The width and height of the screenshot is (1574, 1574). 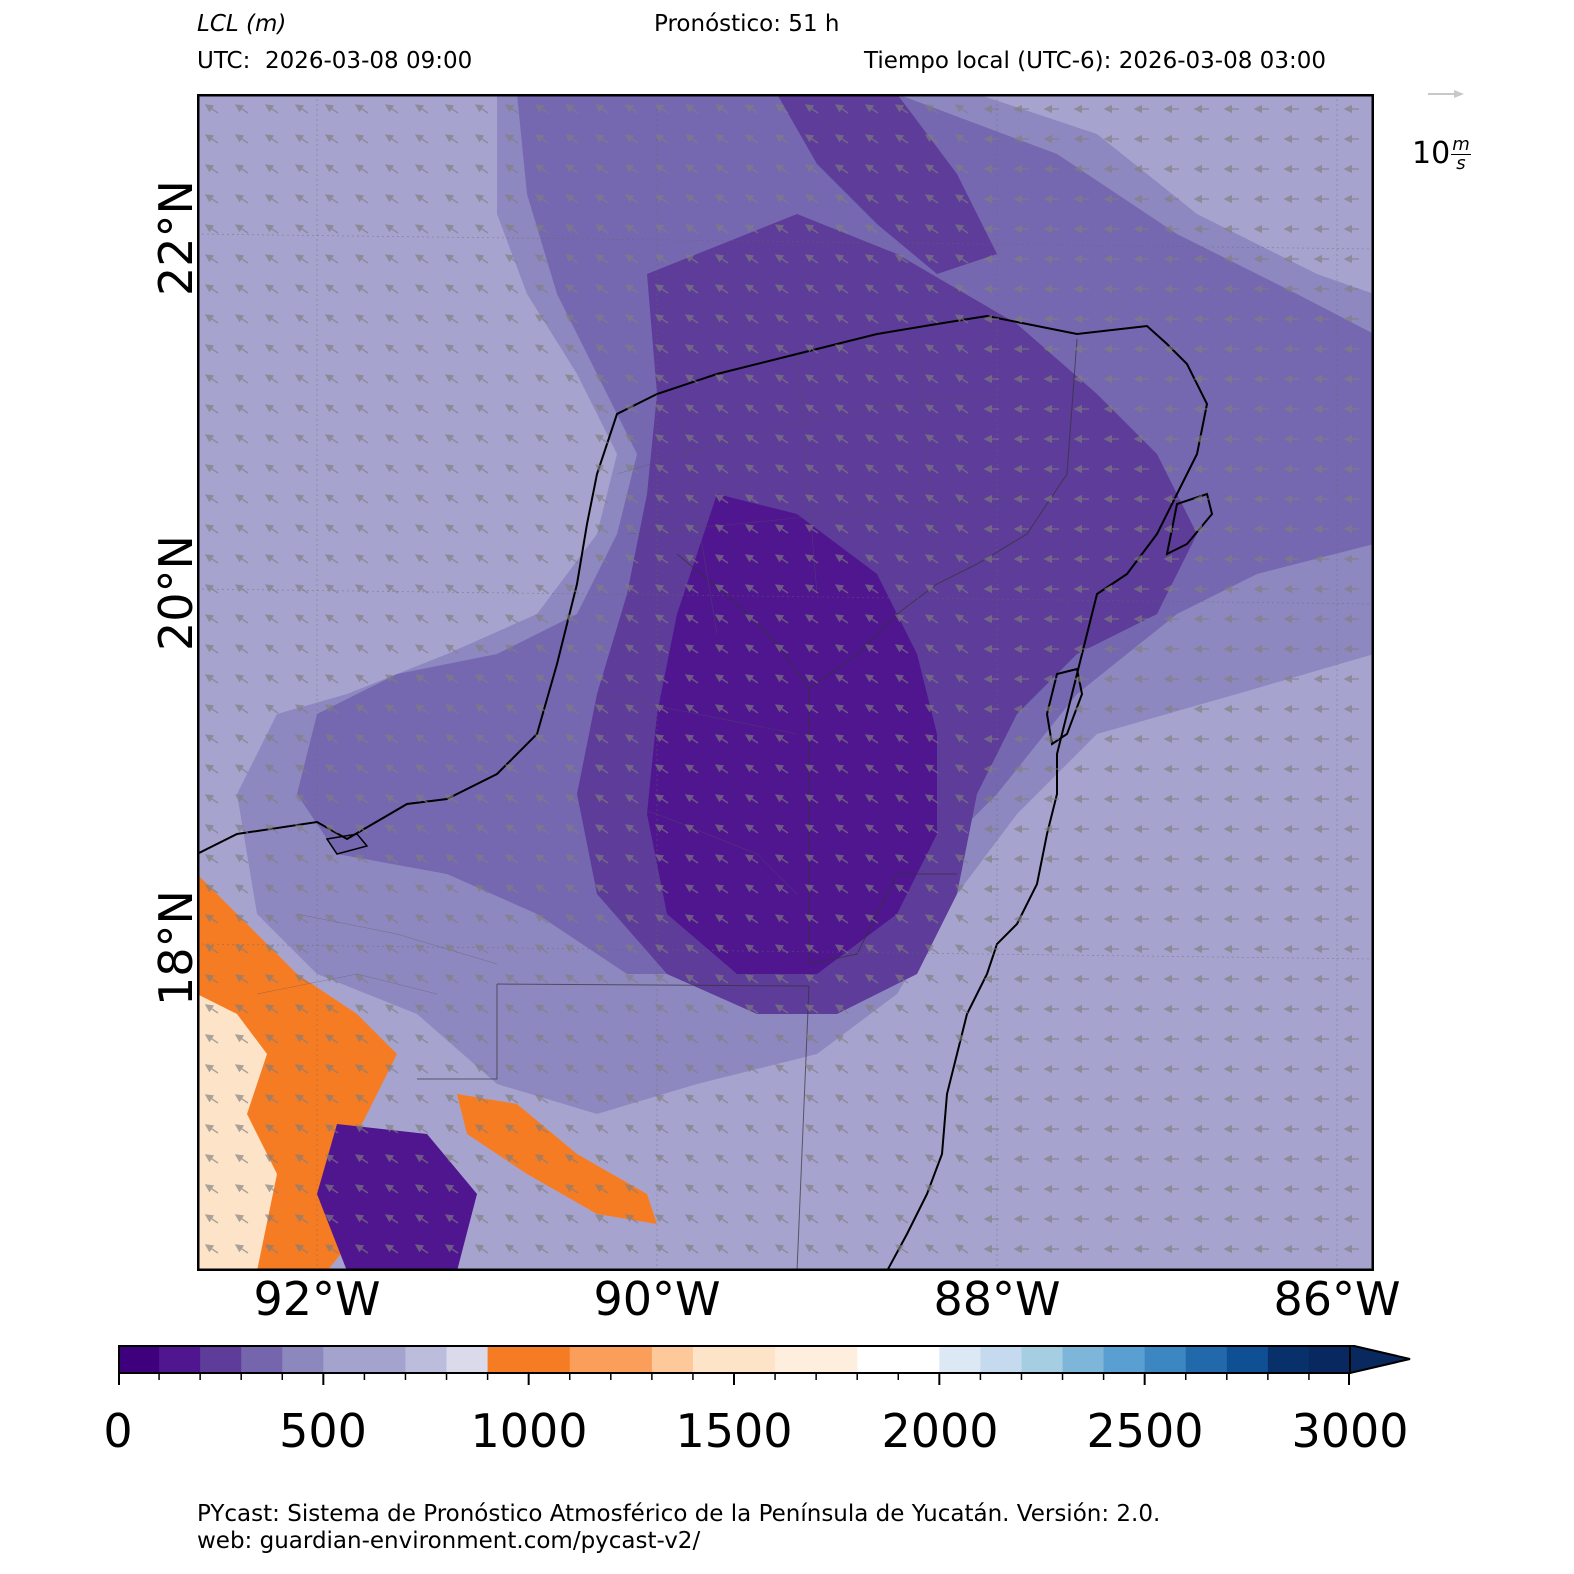 What do you see at coordinates (1145, 1431) in the screenshot?
I see `colorbar-tick-2500: 2500` at bounding box center [1145, 1431].